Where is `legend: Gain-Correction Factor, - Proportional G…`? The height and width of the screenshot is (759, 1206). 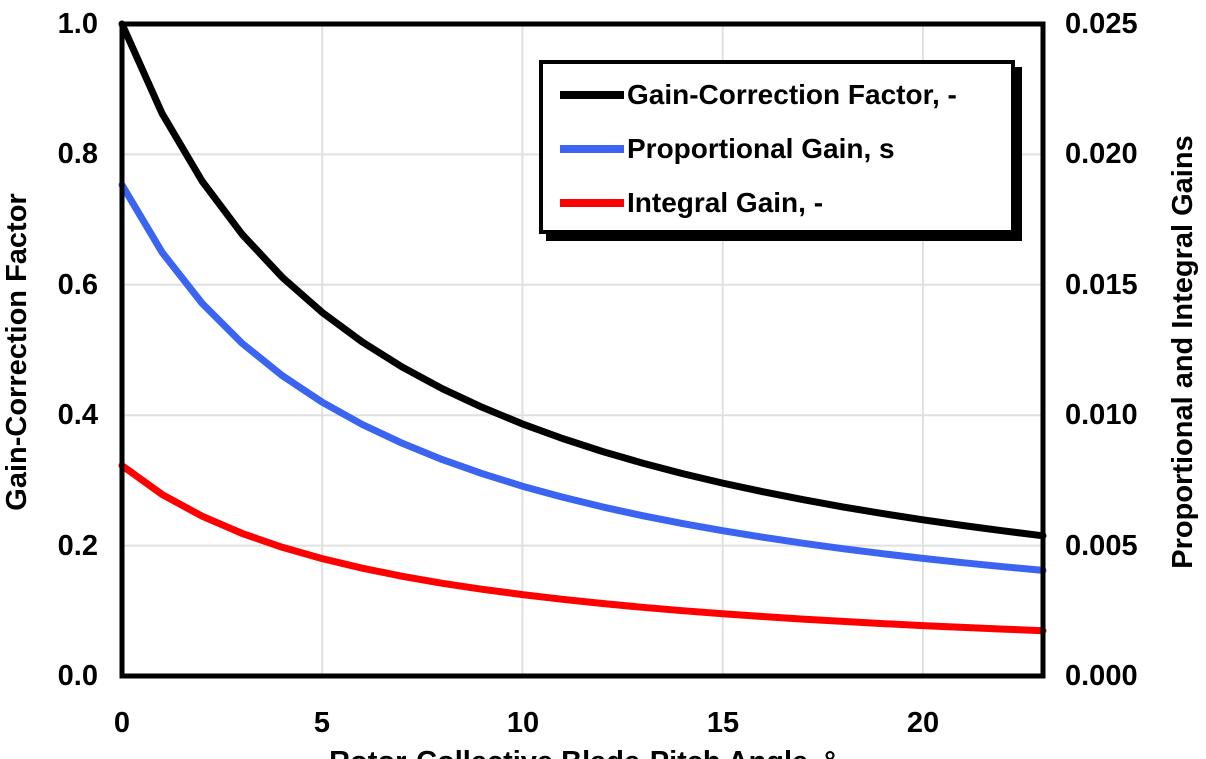
legend: Gain-Correction Factor, - Proportional G… is located at coordinates (777, 147).